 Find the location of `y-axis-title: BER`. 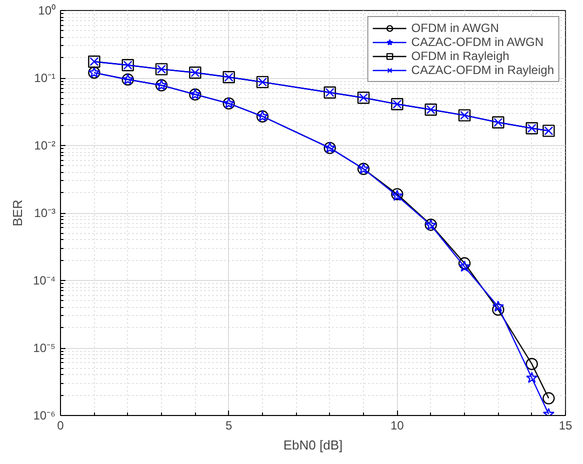

y-axis-title: BER is located at coordinates (17, 213).